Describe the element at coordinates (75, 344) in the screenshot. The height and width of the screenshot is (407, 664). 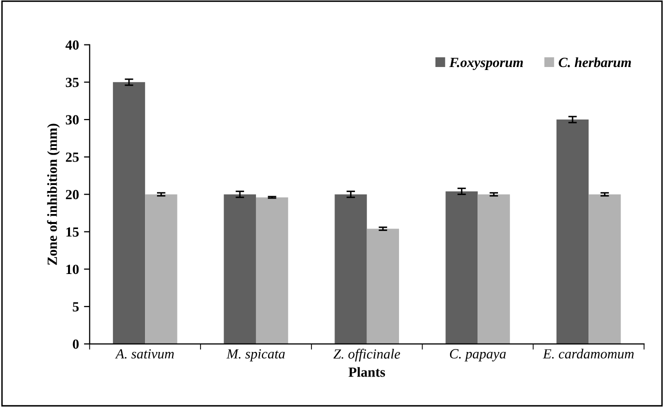
I see `y-tick-label: 0` at that location.